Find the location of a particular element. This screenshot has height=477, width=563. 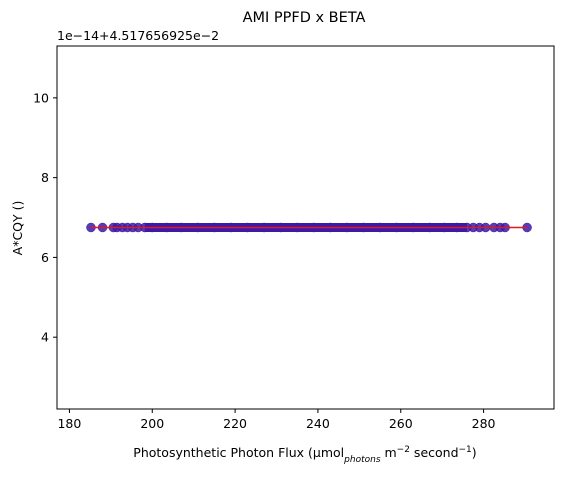

plot-content is located at coordinates (309, 227).